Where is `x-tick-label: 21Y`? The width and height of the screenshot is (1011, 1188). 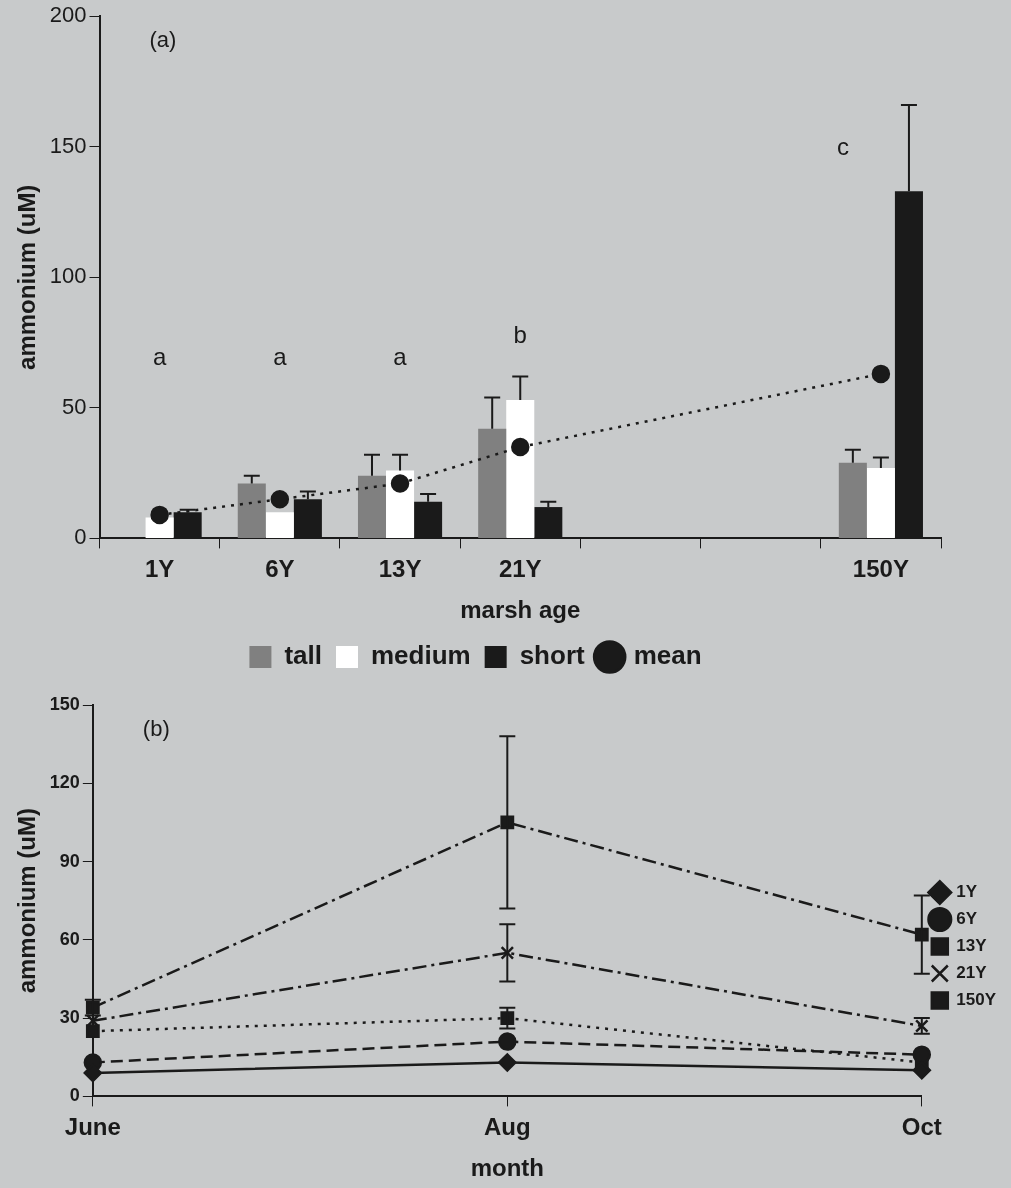 x-tick-label: 21Y is located at coordinates (520, 569).